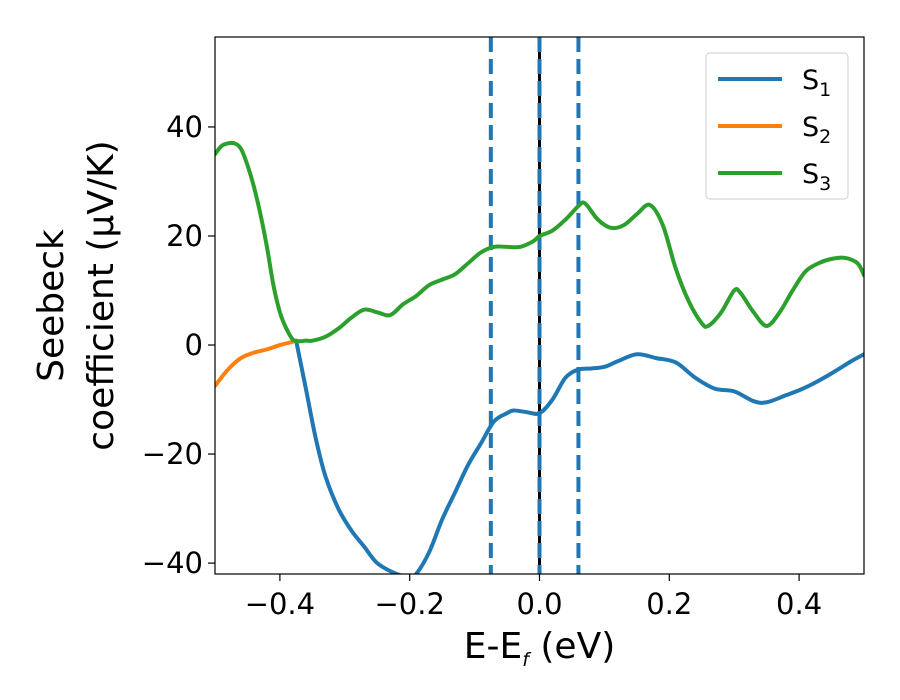 This screenshot has height=700, width=900. I want to click on x-tick-label: 0.0, so click(539, 604).